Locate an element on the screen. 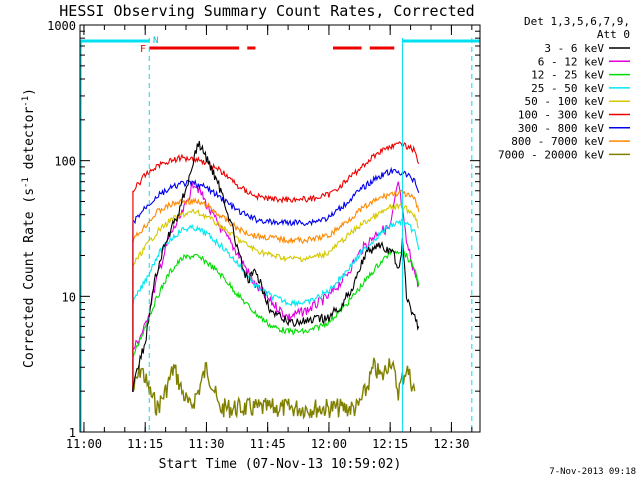 The image size is (640, 480). legend-header-line-2: Att 0 is located at coordinates (613, 34).